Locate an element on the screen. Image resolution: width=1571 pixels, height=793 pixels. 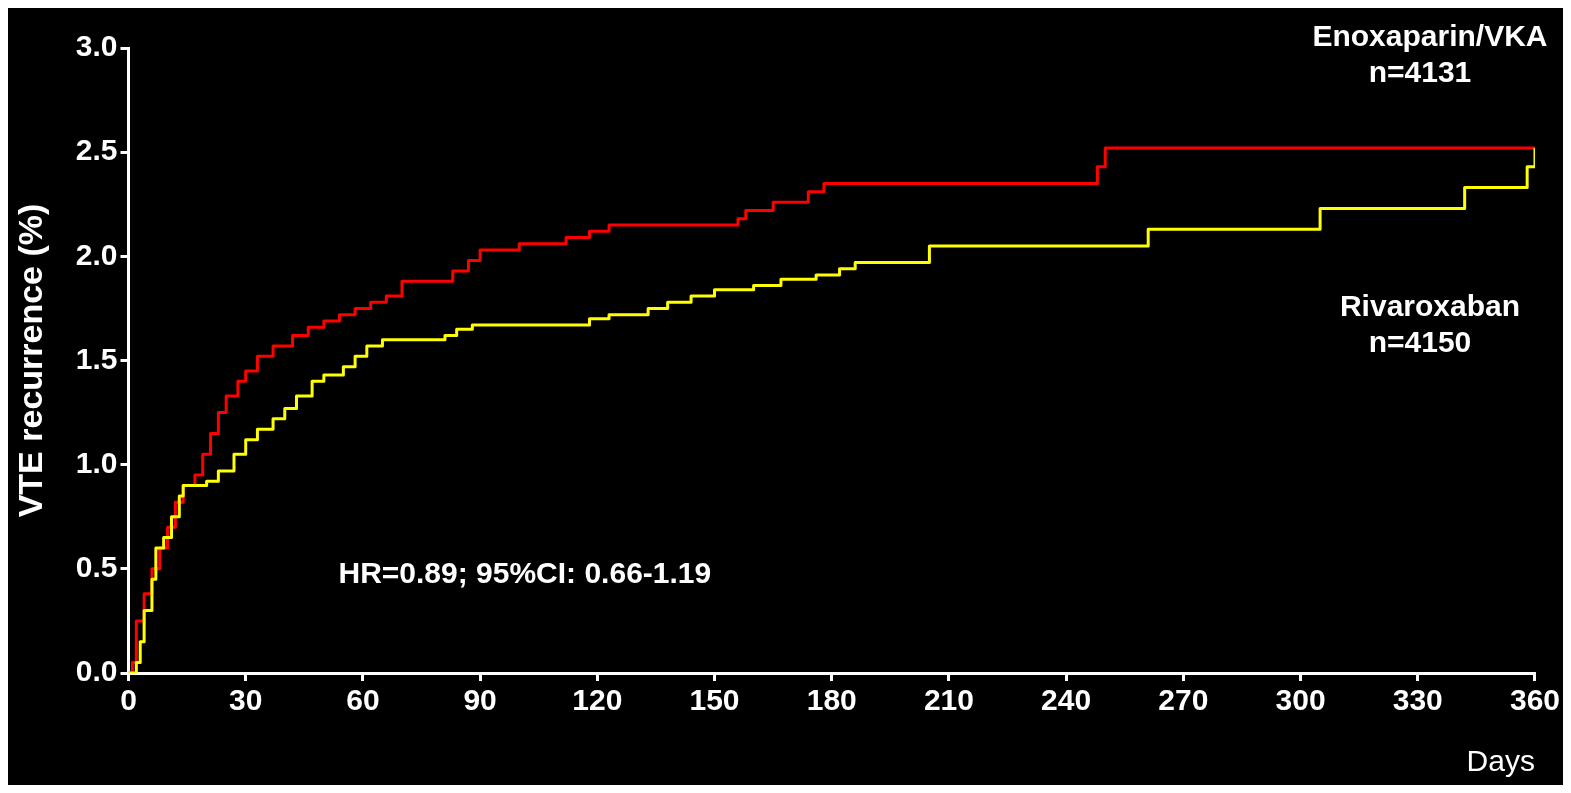
y-axis-title: VTE recurrence (%) is located at coordinates (29, 360).